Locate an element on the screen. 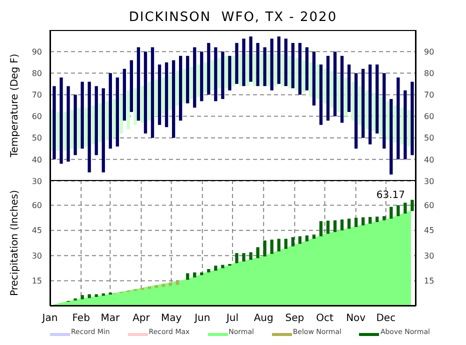  y2-tick-label: 90 is located at coordinates (429, 51).